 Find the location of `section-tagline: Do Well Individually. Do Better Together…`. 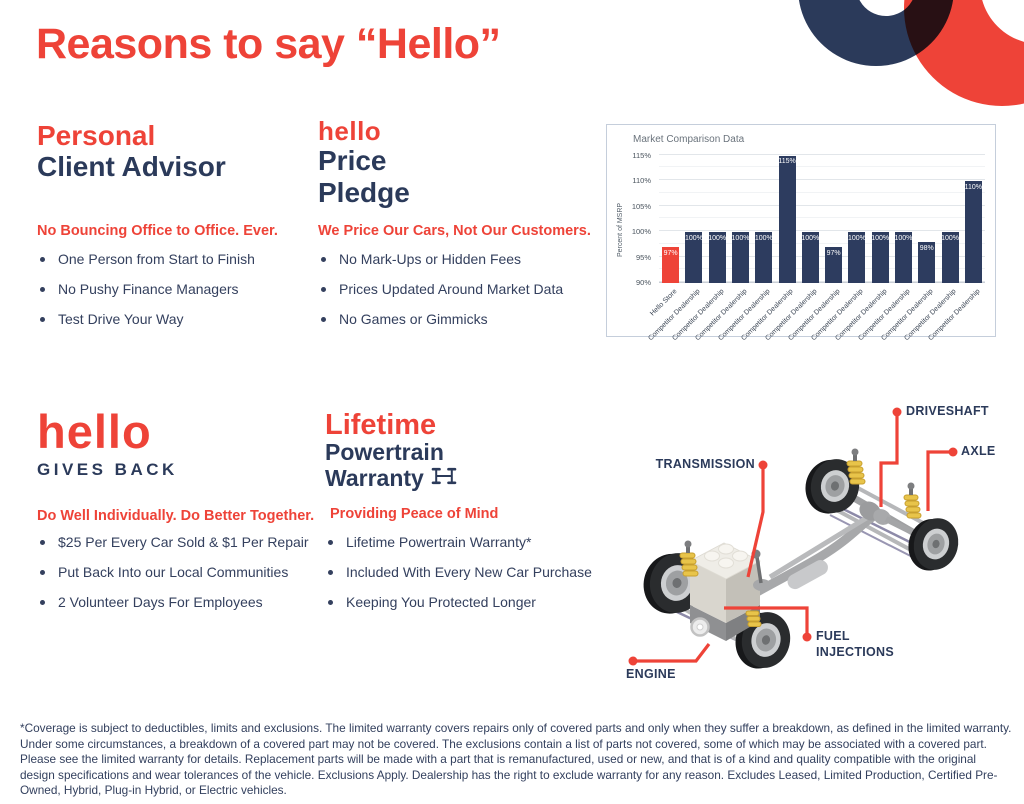

section-tagline: Do Well Individually. Do Better Together… is located at coordinates (176, 516).